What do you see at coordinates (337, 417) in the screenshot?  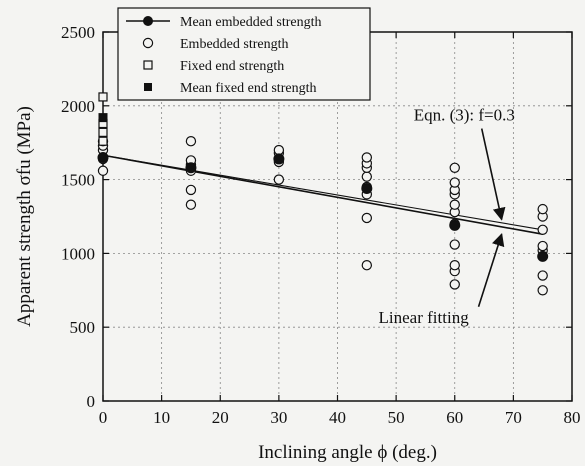 I see `x-tick-label: 40` at bounding box center [337, 417].